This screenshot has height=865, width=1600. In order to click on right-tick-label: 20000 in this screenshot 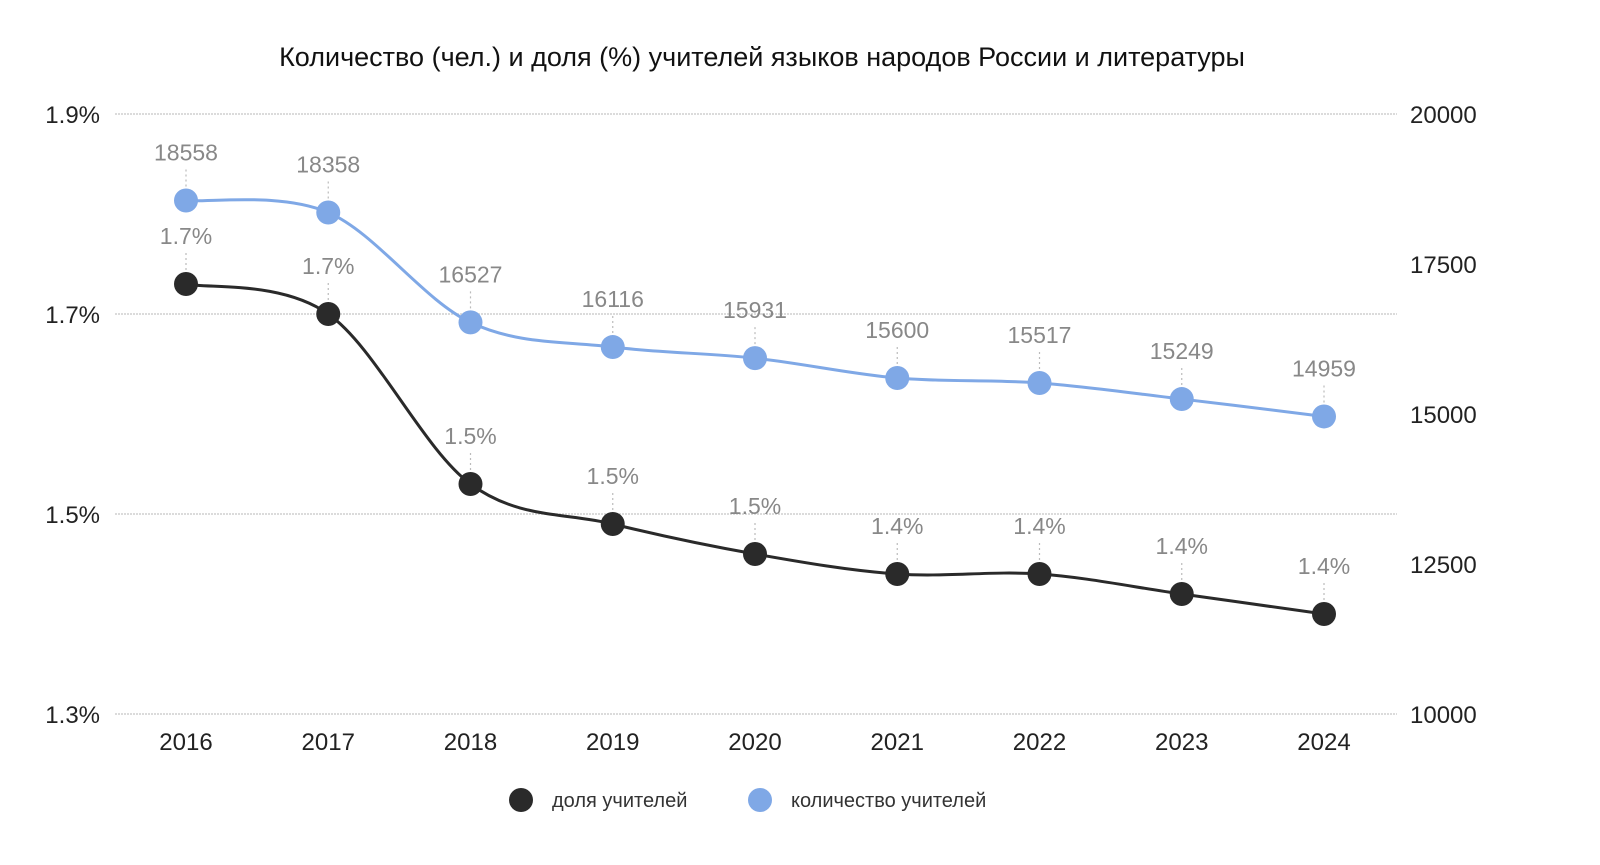, I will do `click(1443, 115)`.